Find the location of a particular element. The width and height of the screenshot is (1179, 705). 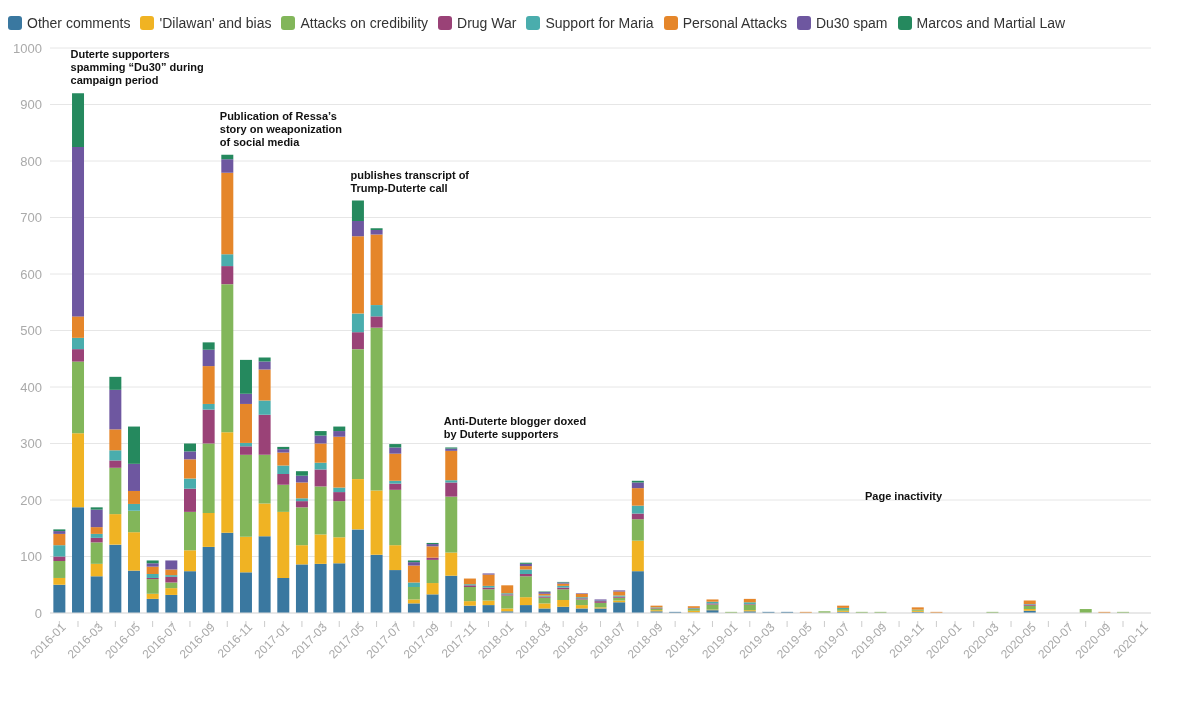

annotation: Page inactivity is located at coordinates (904, 496).